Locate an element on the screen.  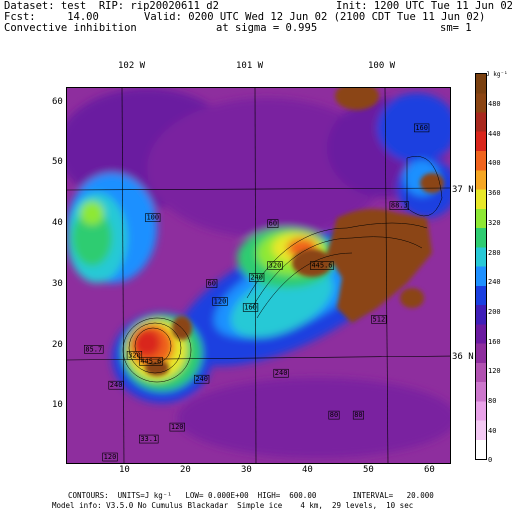
colorbar-tick-label: 400 is located at coordinates (494, 163).